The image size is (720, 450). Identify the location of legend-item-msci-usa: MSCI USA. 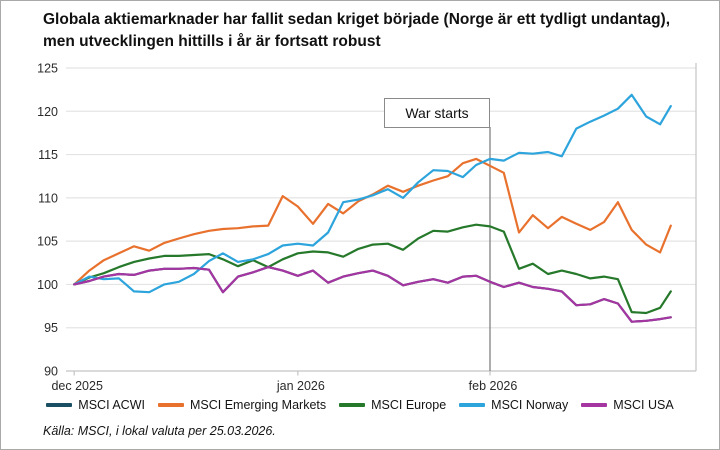
(627, 405).